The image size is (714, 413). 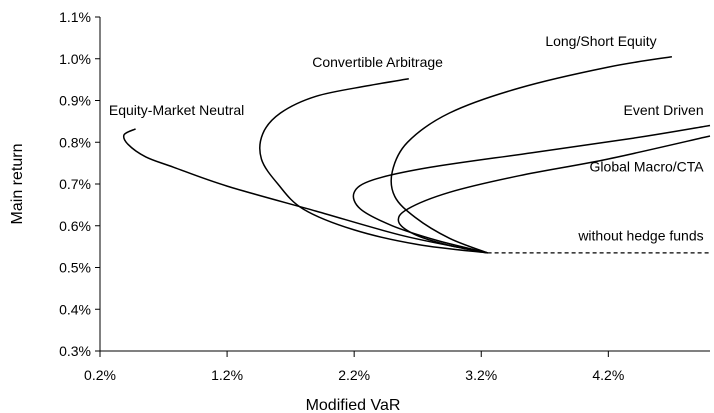 I want to click on series-label-event-driven: Event Driven, so click(x=663, y=110).